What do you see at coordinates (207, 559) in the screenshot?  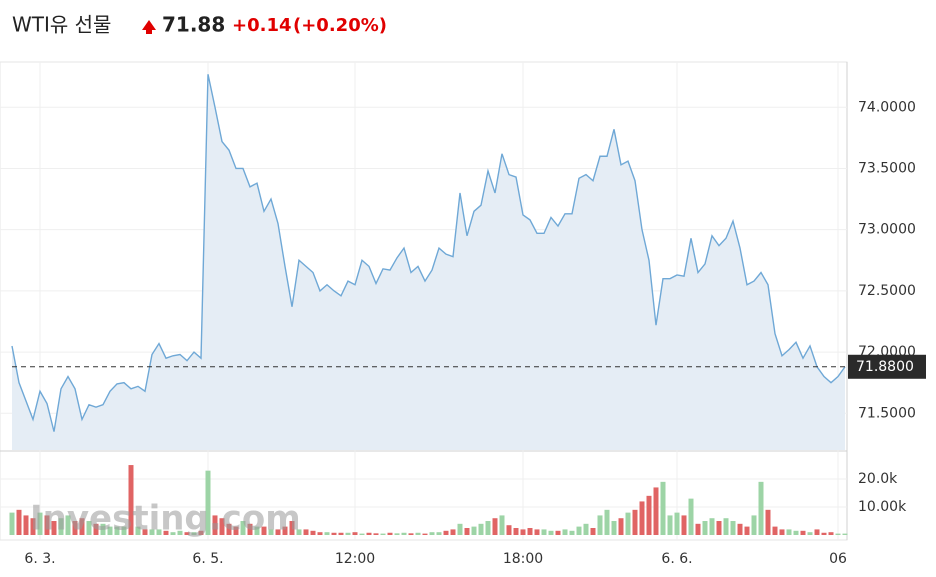 I see `x-tick-label: 6. 5.` at bounding box center [207, 559].